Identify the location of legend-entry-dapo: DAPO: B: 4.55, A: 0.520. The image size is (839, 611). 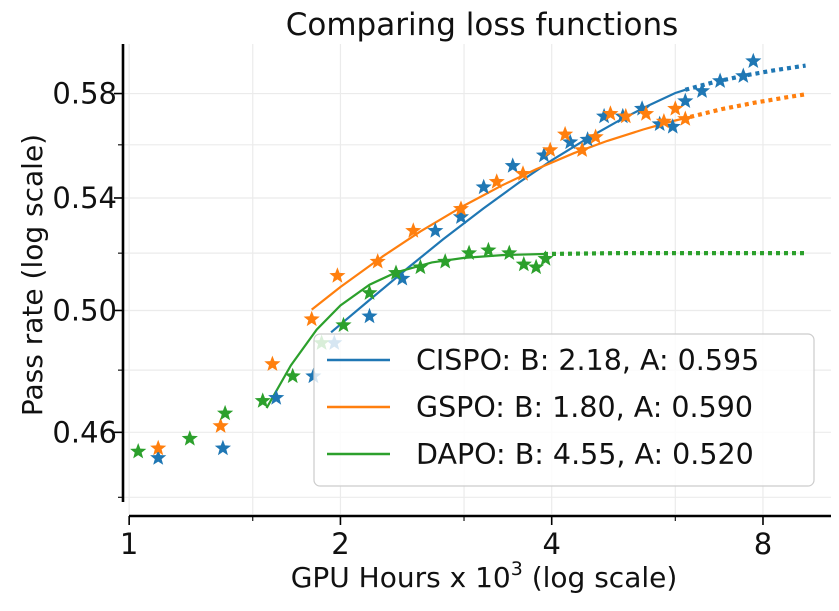
(540, 454).